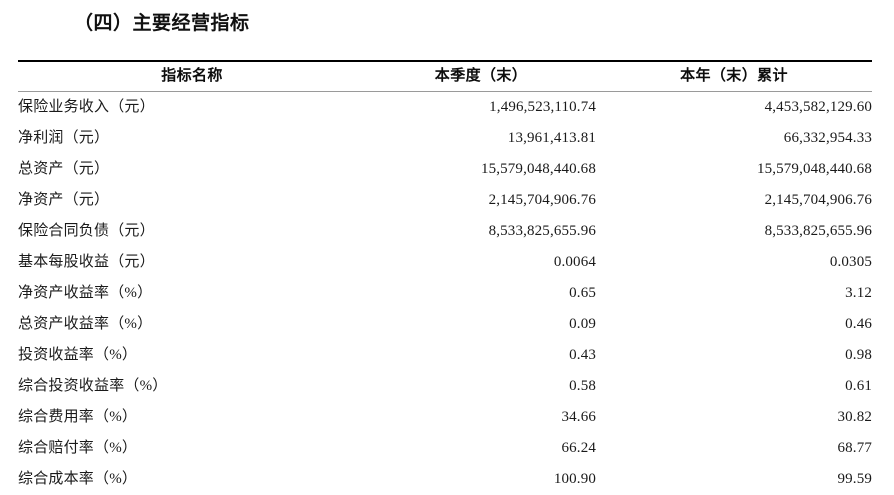 This screenshot has height=495, width=894. Describe the element at coordinates (481, 417) in the screenshot. I see `cell-quarter-value: 34.66` at that location.